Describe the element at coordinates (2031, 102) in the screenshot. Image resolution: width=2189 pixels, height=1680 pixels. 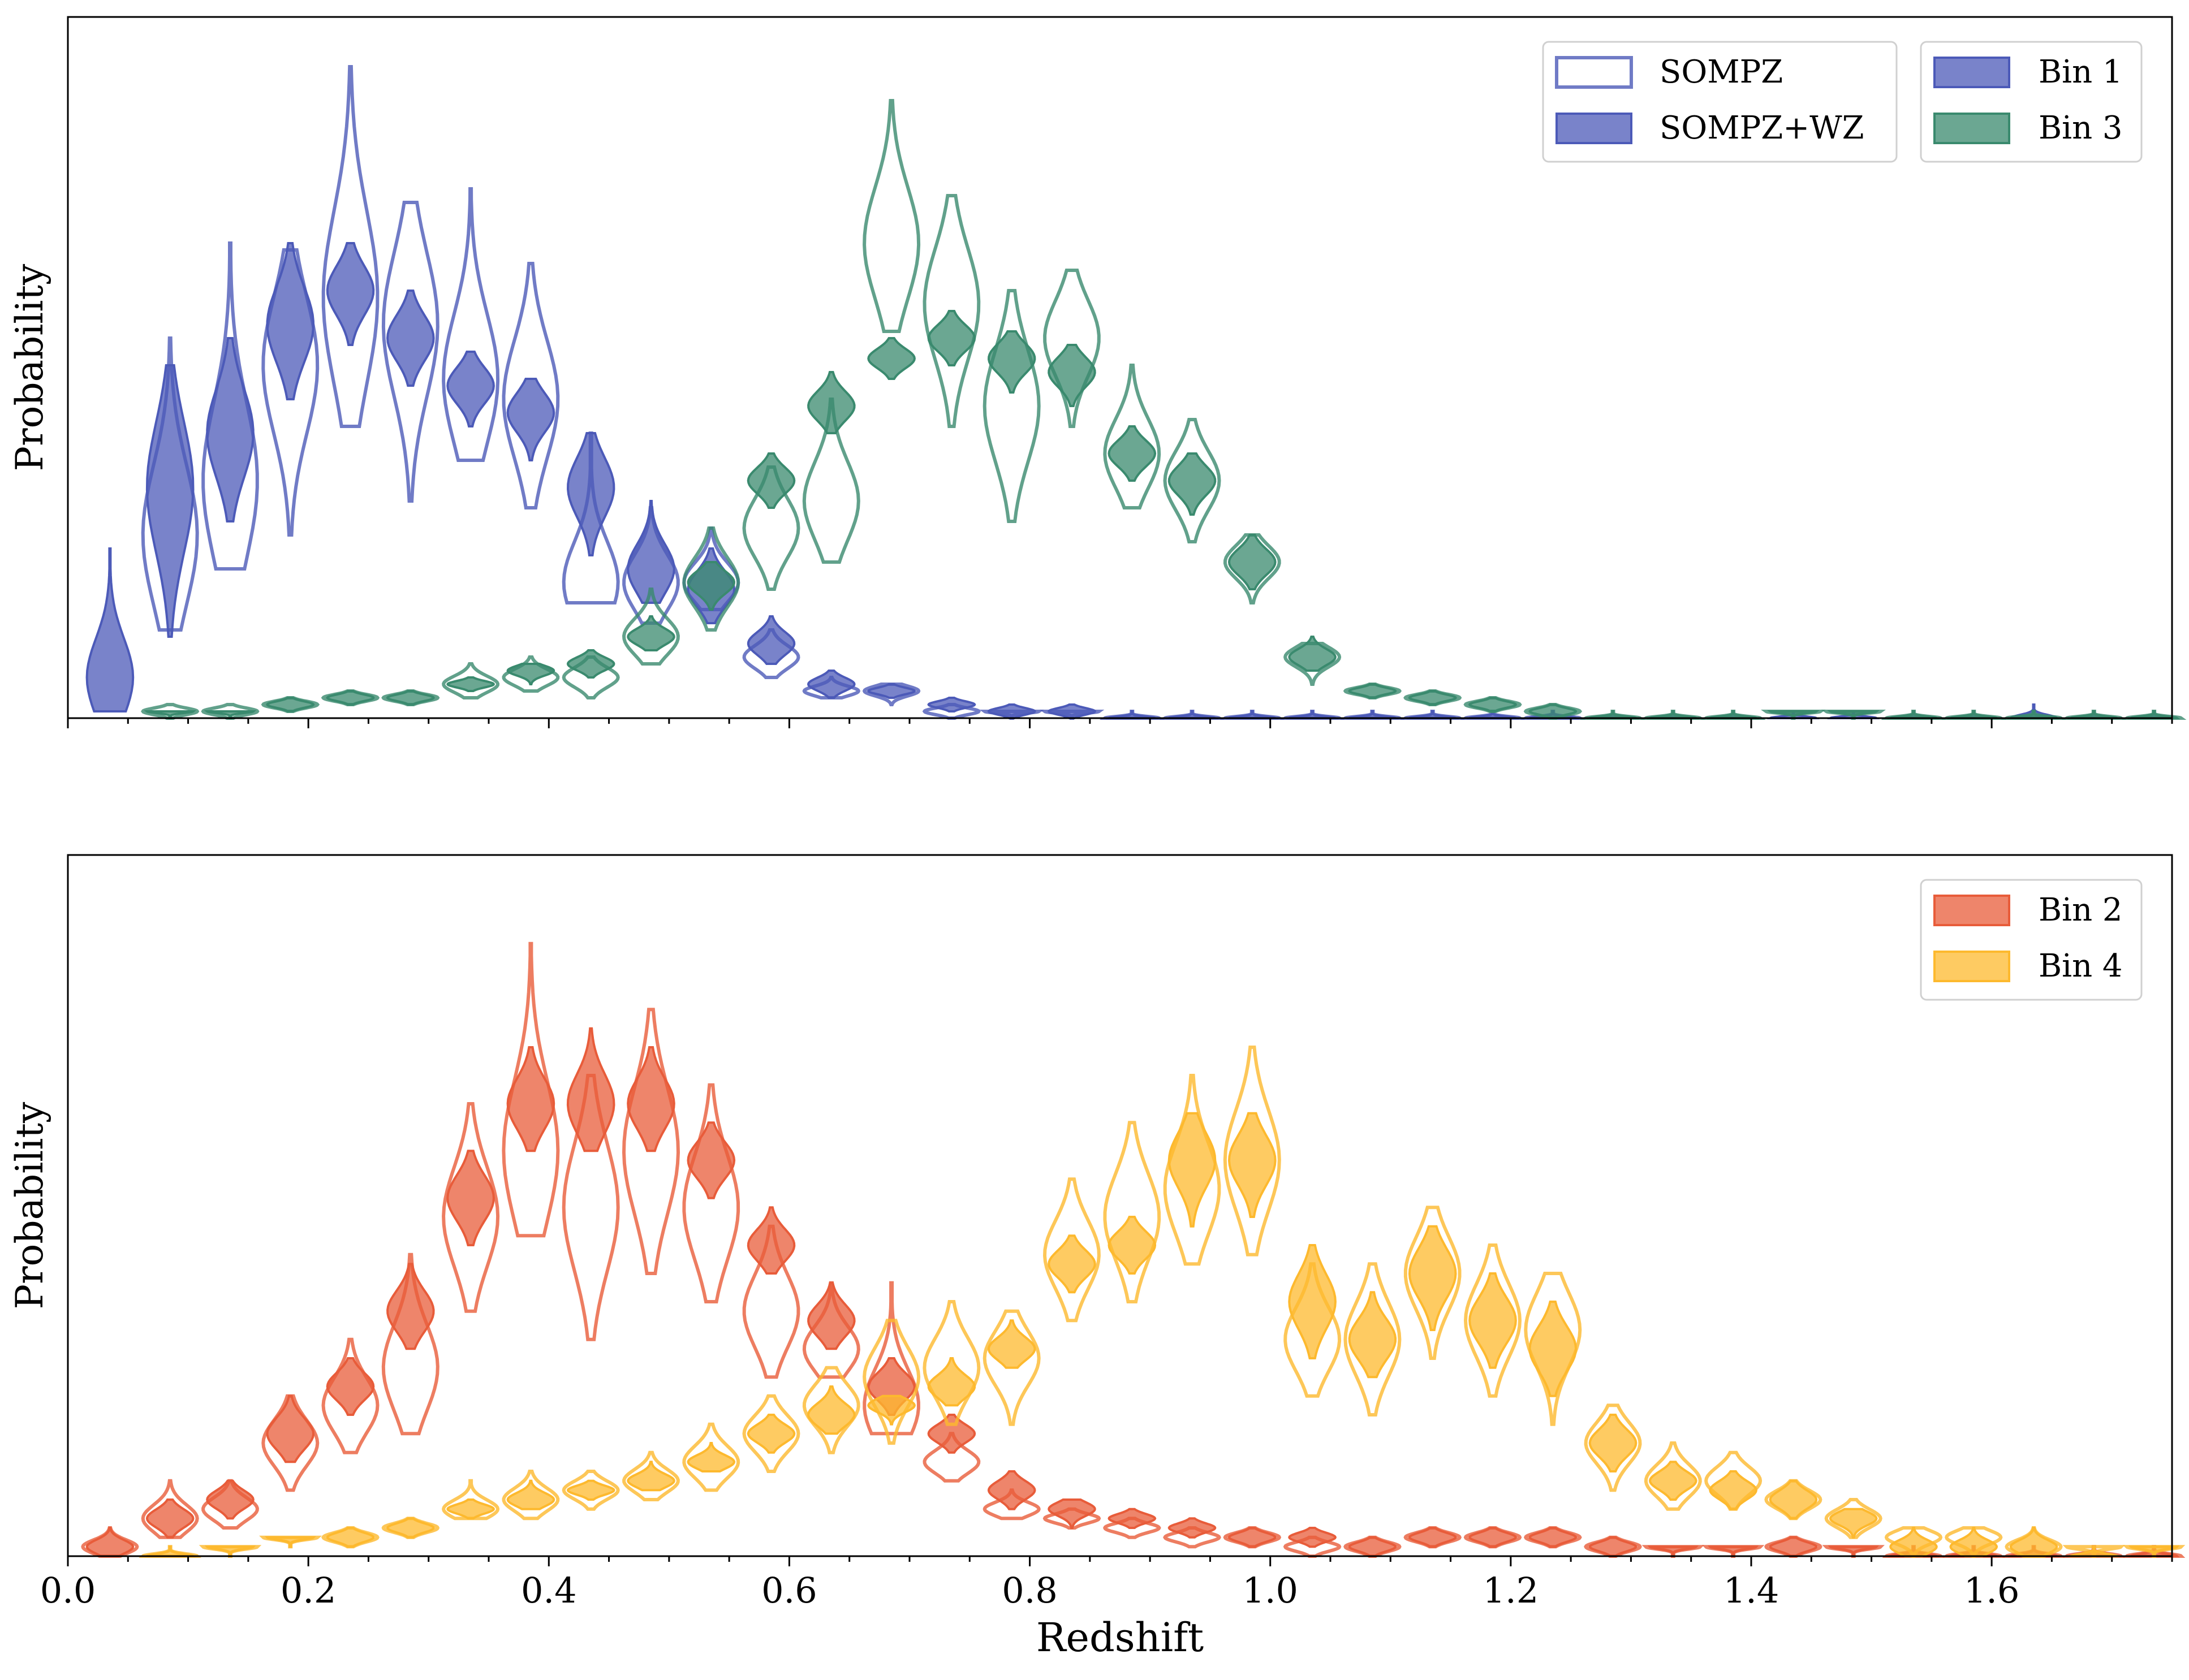
I see `top-legend-right: Bin 1 Bin 3` at that location.